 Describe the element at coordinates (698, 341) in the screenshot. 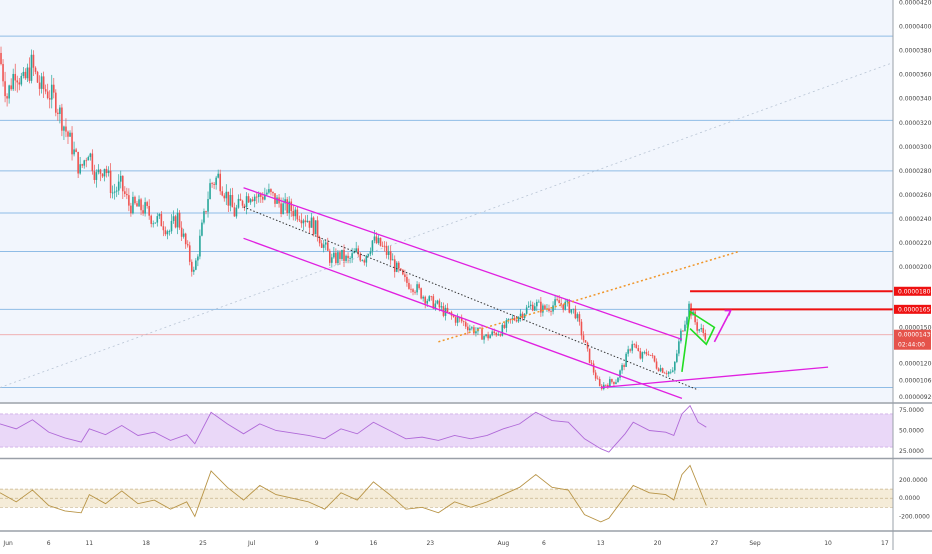

I see `bull-flag` at that location.